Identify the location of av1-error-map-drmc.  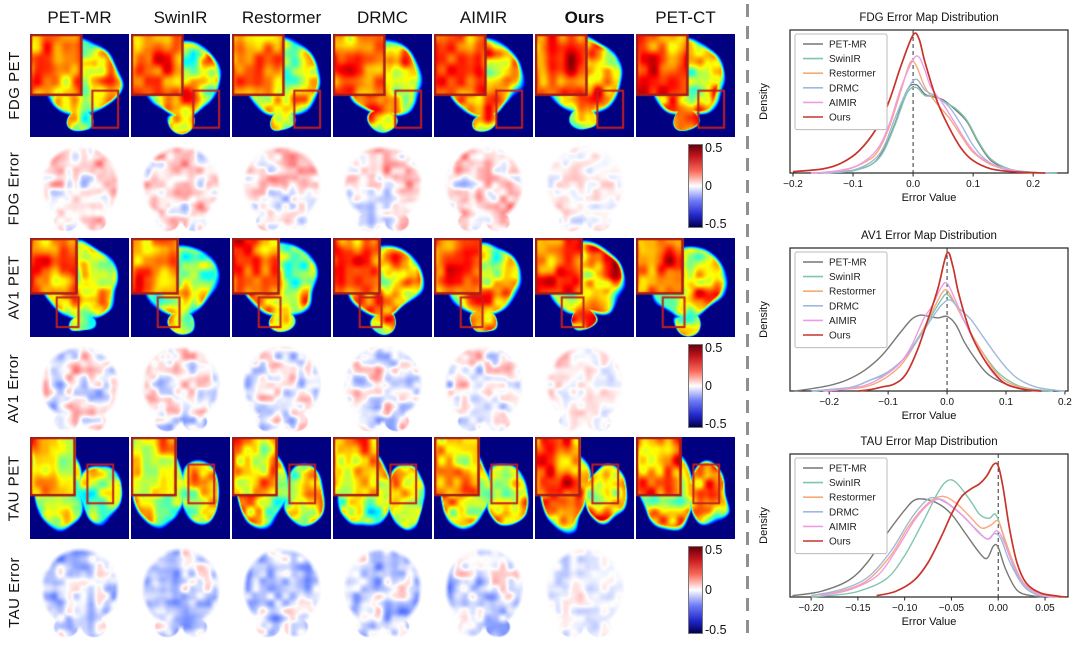
(382, 388).